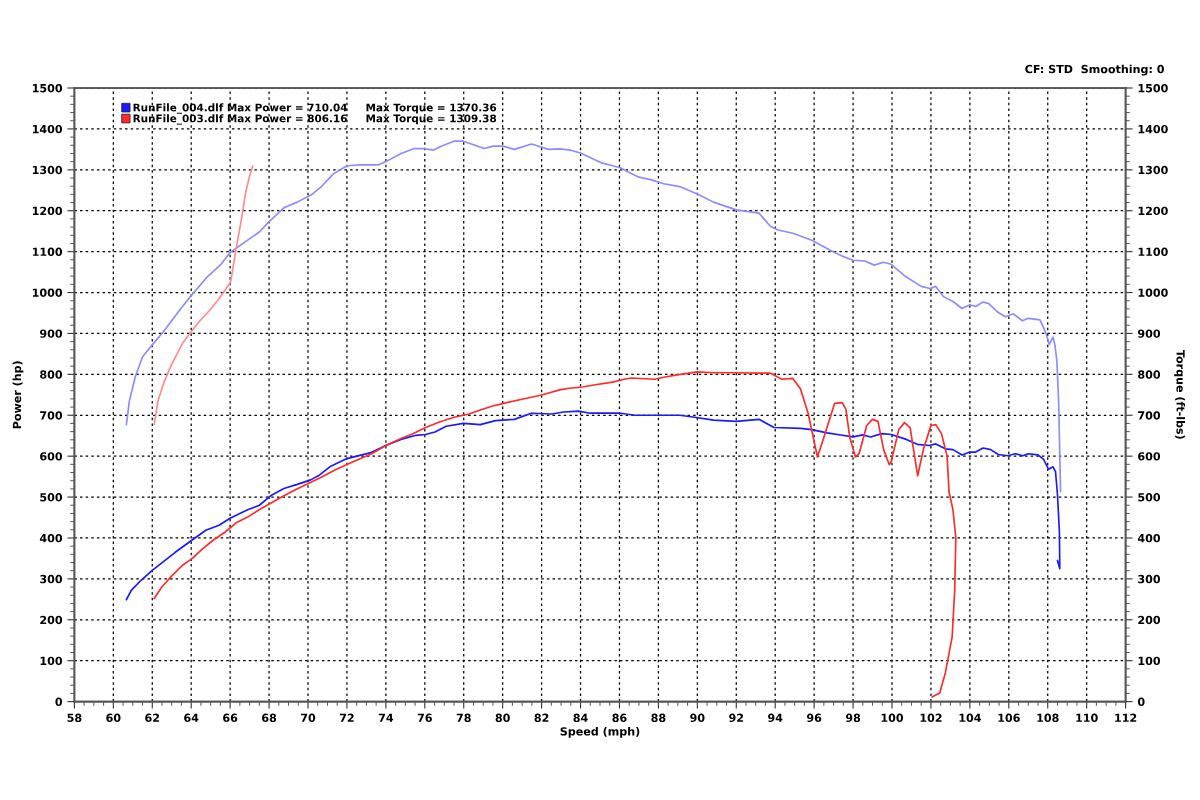 The width and height of the screenshot is (1200, 800). What do you see at coordinates (191, 718) in the screenshot?
I see `x-tick-label: 64` at bounding box center [191, 718].